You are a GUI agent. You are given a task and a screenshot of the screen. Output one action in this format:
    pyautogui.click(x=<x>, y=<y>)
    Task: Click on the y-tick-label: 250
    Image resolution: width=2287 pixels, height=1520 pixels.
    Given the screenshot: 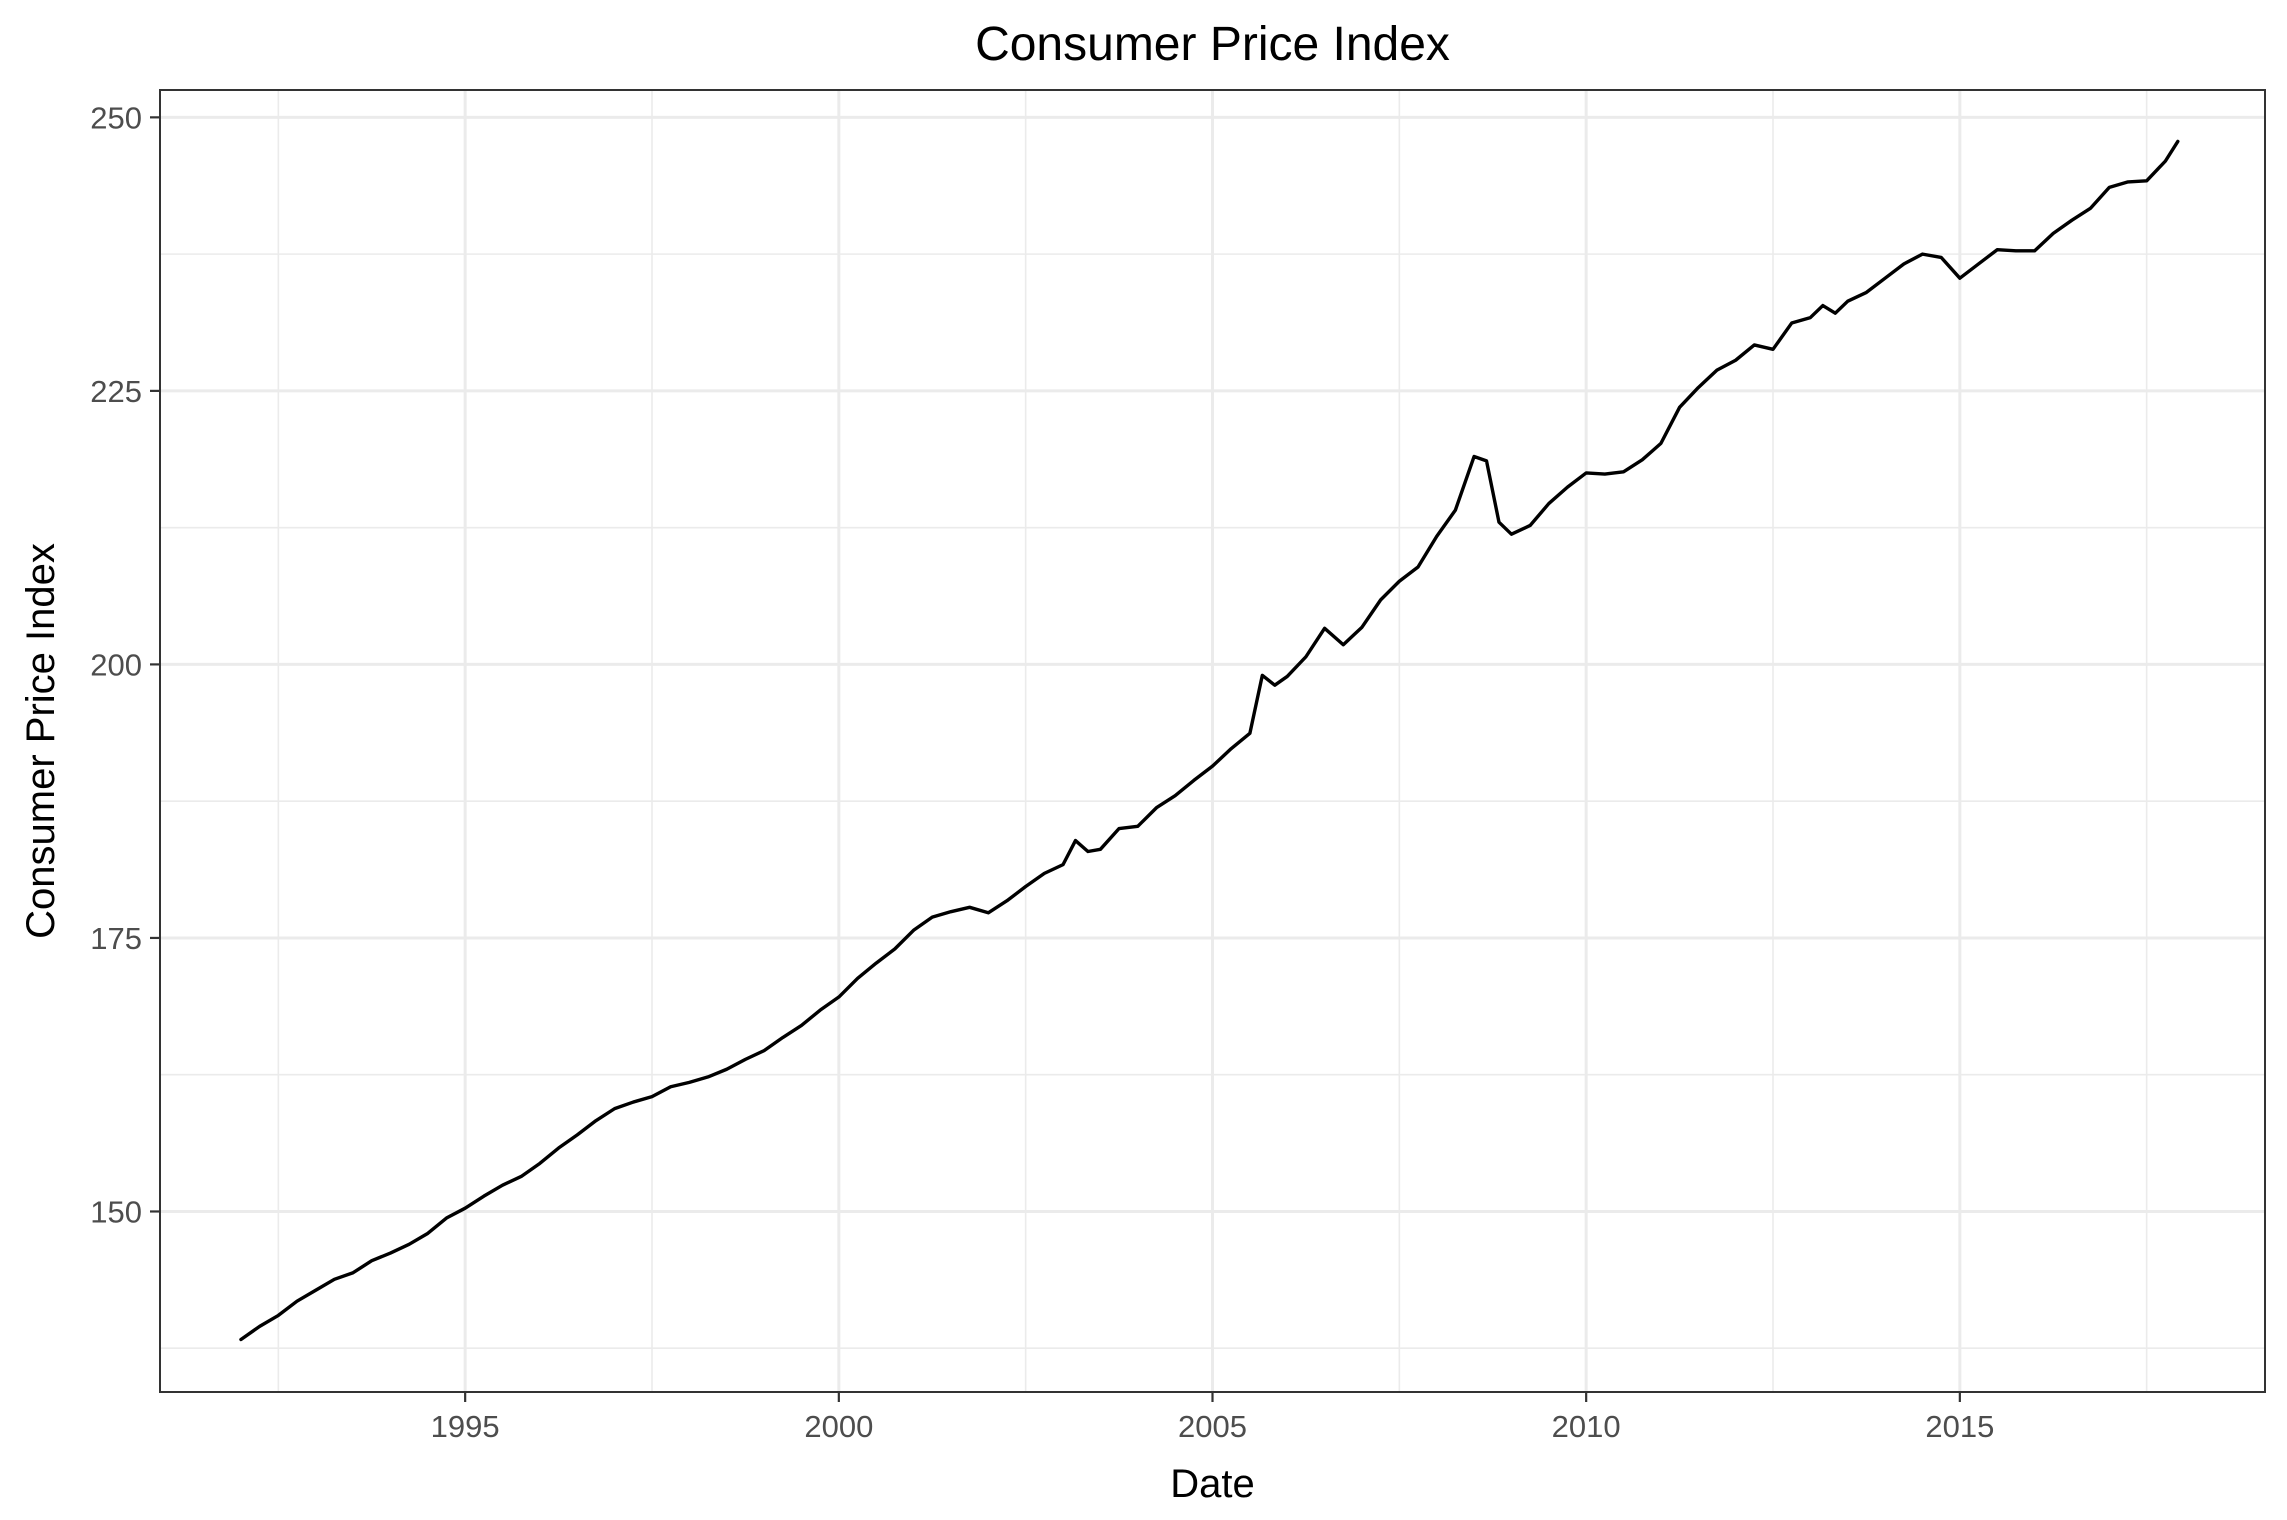 What is the action you would take?
    pyautogui.click(x=116, y=117)
    